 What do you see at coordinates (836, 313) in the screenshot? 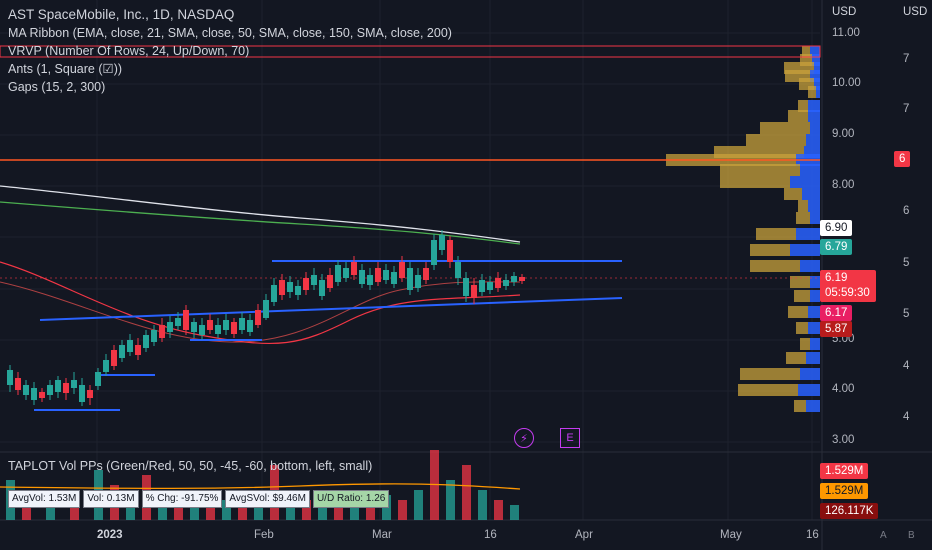
I see `price-tag-617: 6.17` at bounding box center [836, 313].